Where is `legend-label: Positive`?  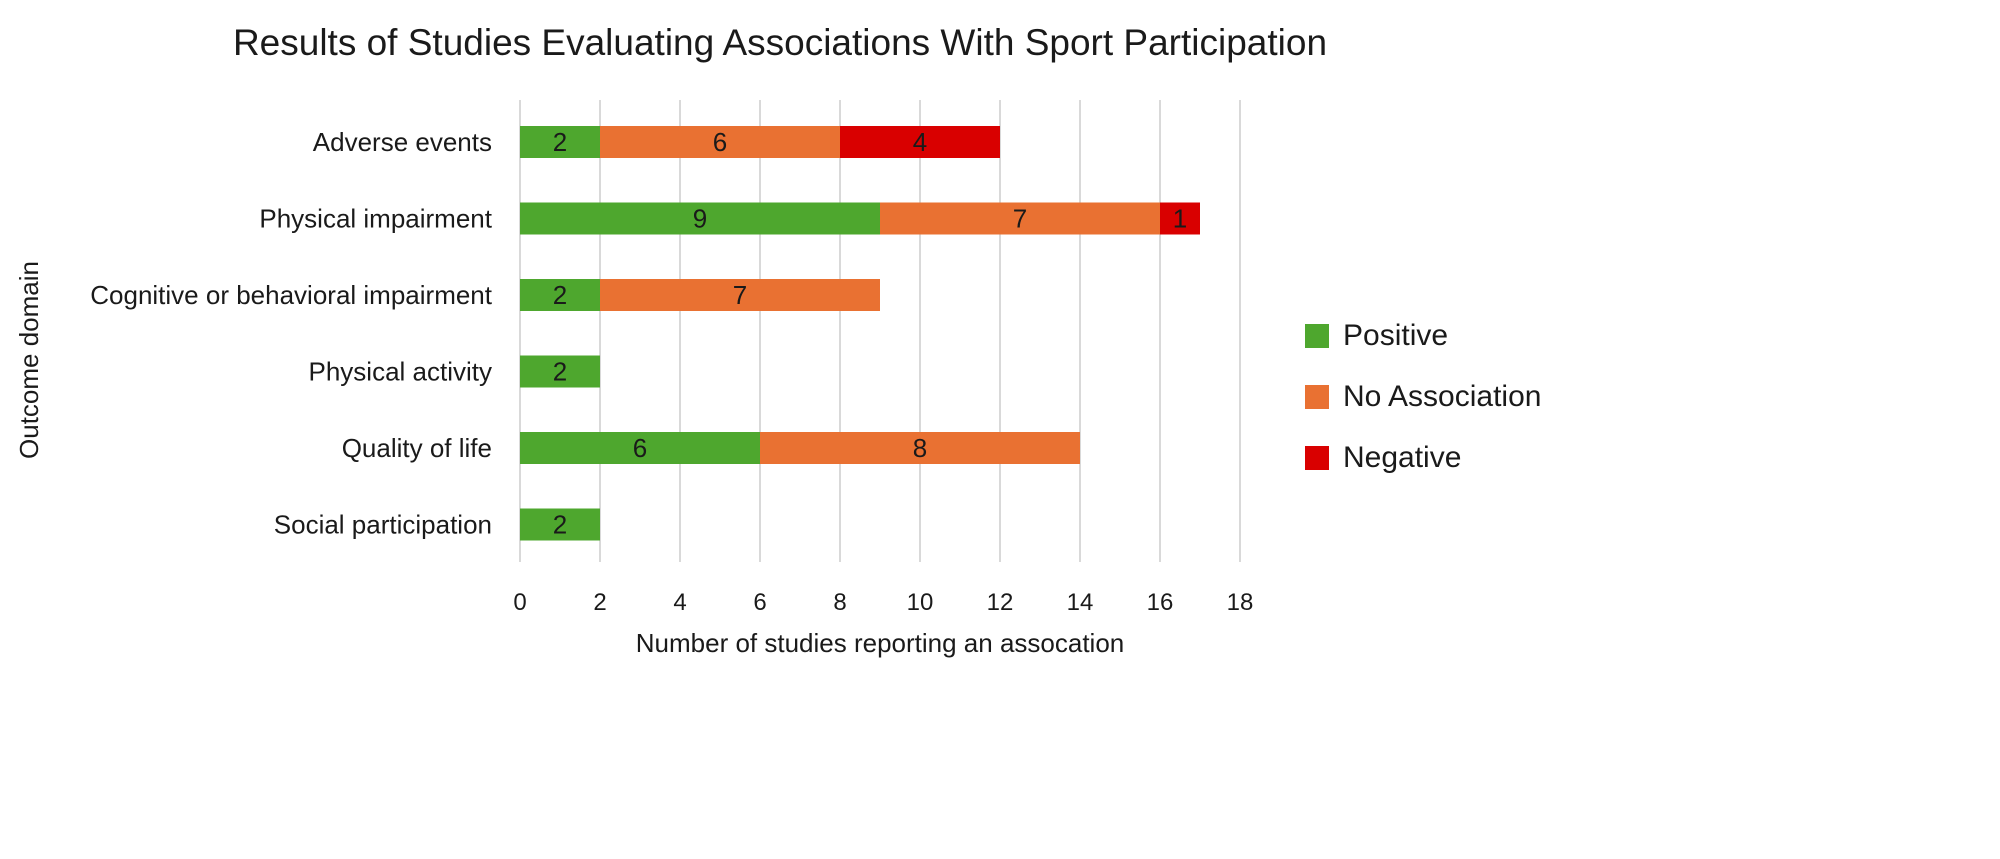
legend-label: Positive is located at coordinates (1396, 335).